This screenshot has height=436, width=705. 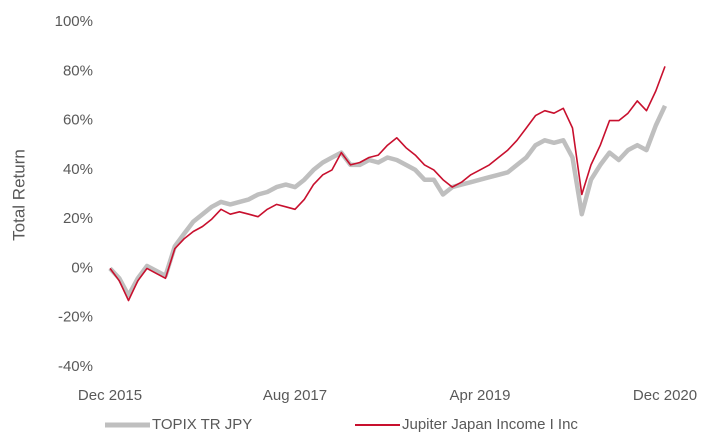 What do you see at coordinates (78, 218) in the screenshot?
I see `y-tick-label: 20%` at bounding box center [78, 218].